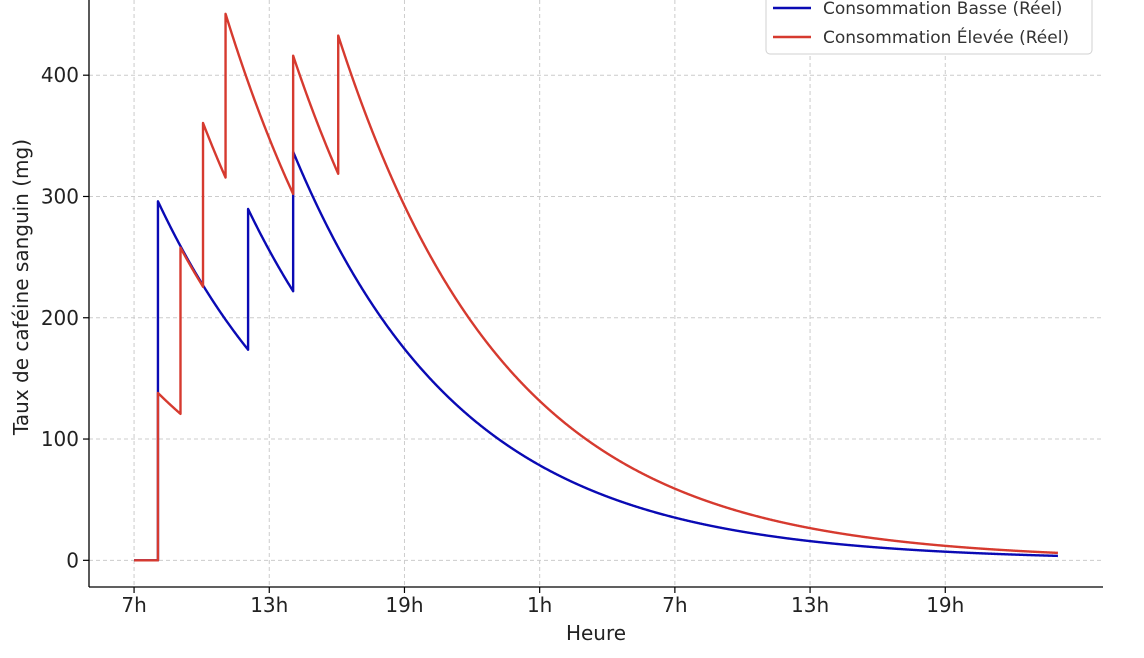 The height and width of the screenshot is (658, 1144). Describe the element at coordinates (539, 605) in the screenshot. I see `x-tick-label: 1h` at that location.